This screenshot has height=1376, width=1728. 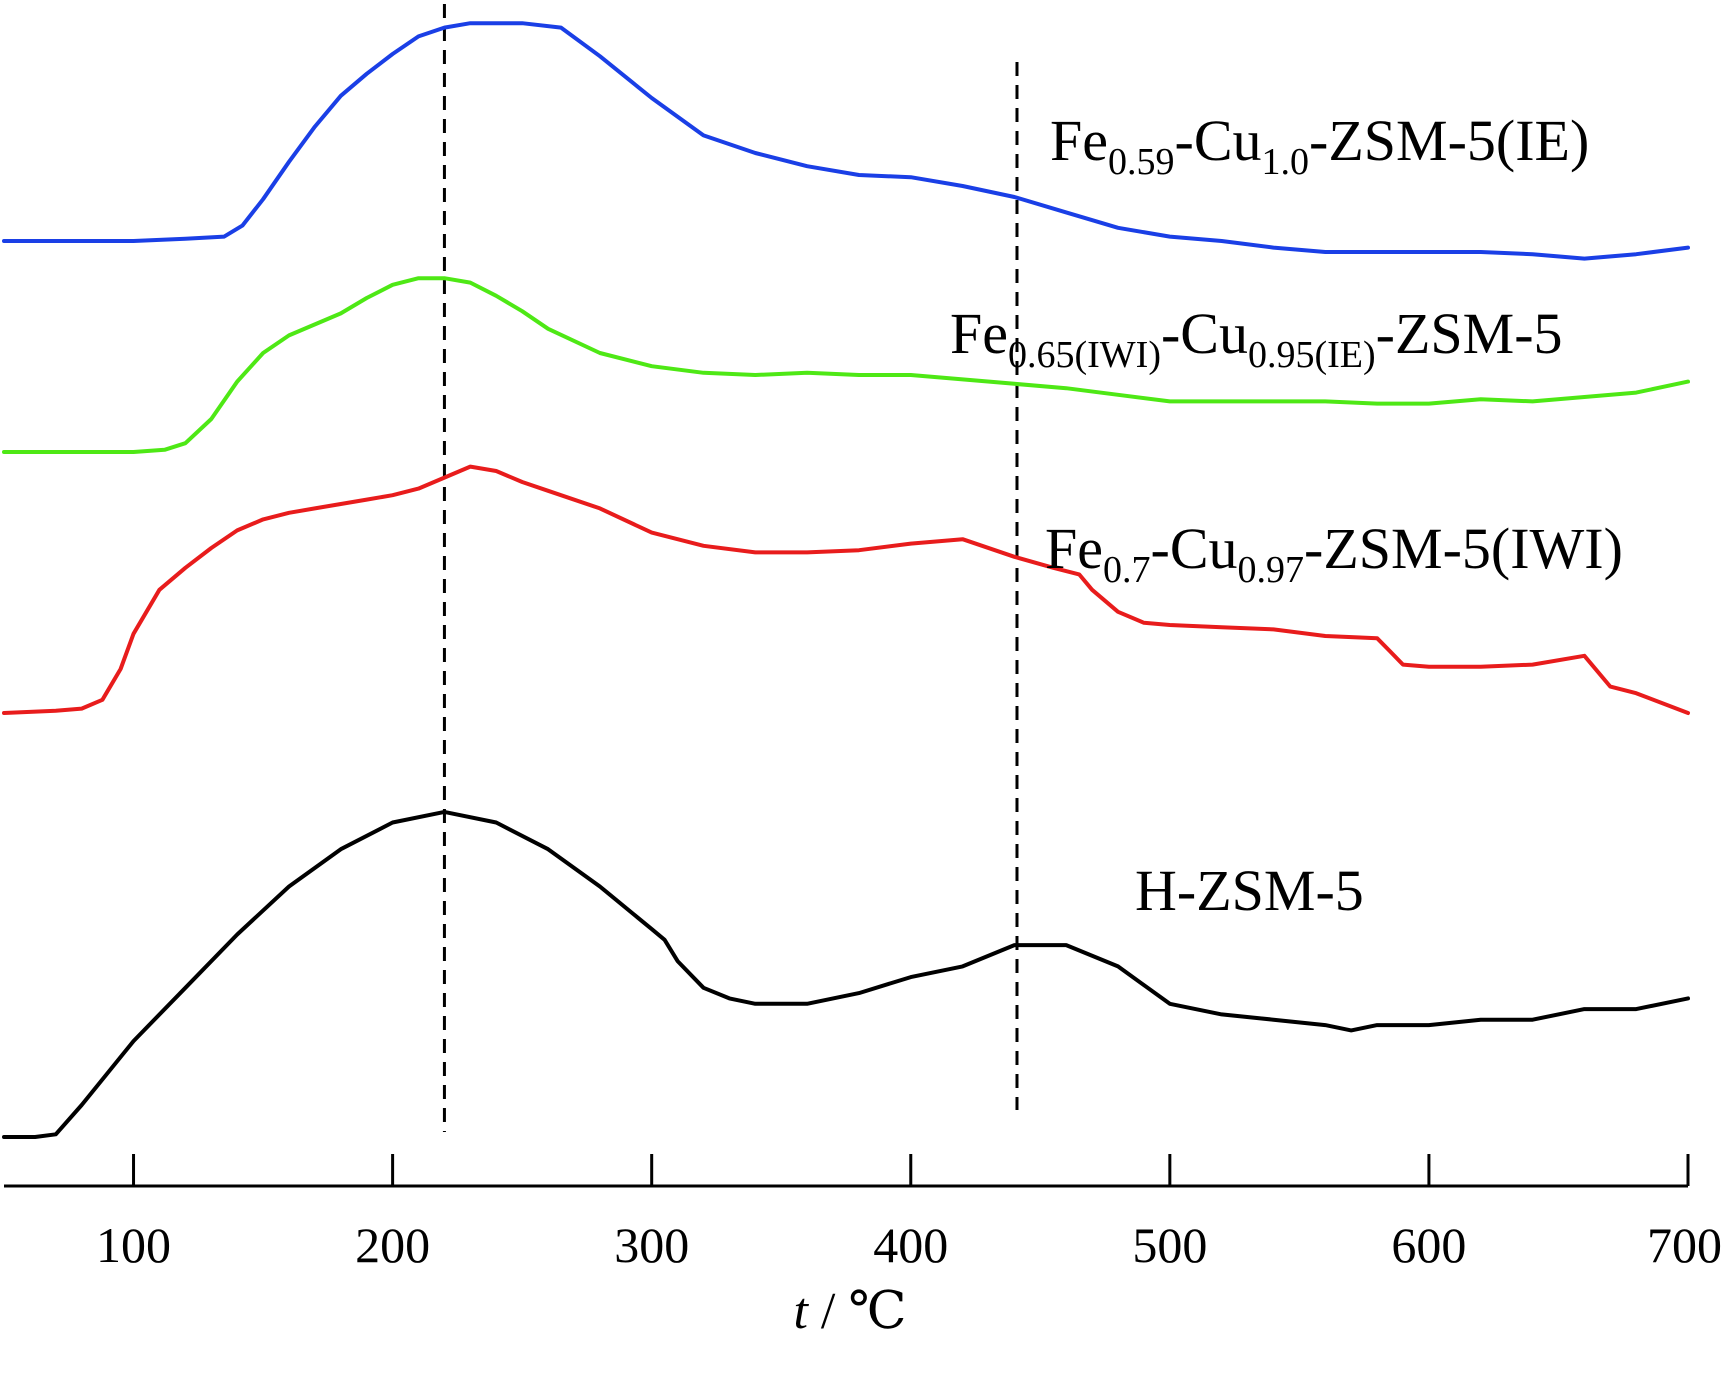 What do you see at coordinates (801, 1311) in the screenshot?
I see `x-axis-variable: t` at bounding box center [801, 1311].